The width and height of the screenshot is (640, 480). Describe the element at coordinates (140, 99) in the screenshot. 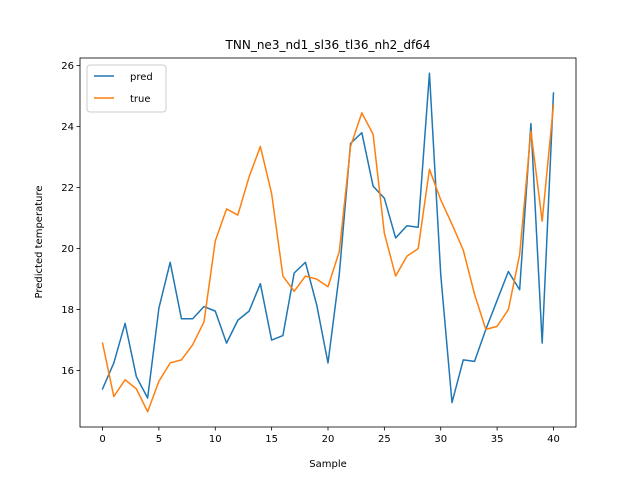

I see `legend-label-true: true` at that location.